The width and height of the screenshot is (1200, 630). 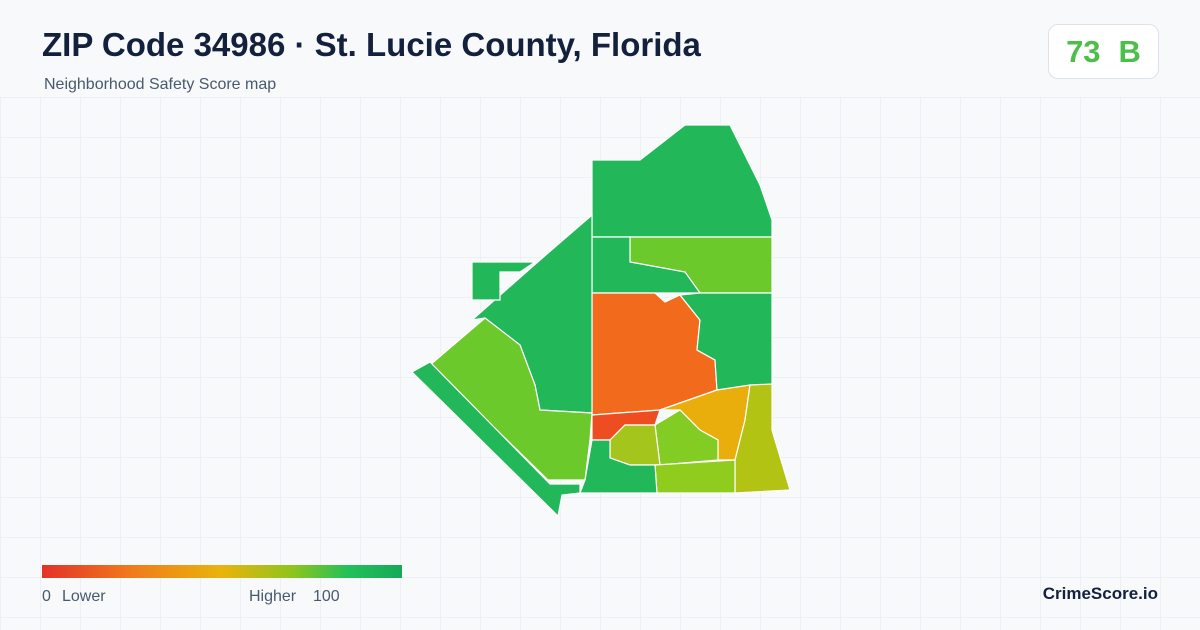 What do you see at coordinates (273, 596) in the screenshot?
I see `legend-high-label: Higher` at bounding box center [273, 596].